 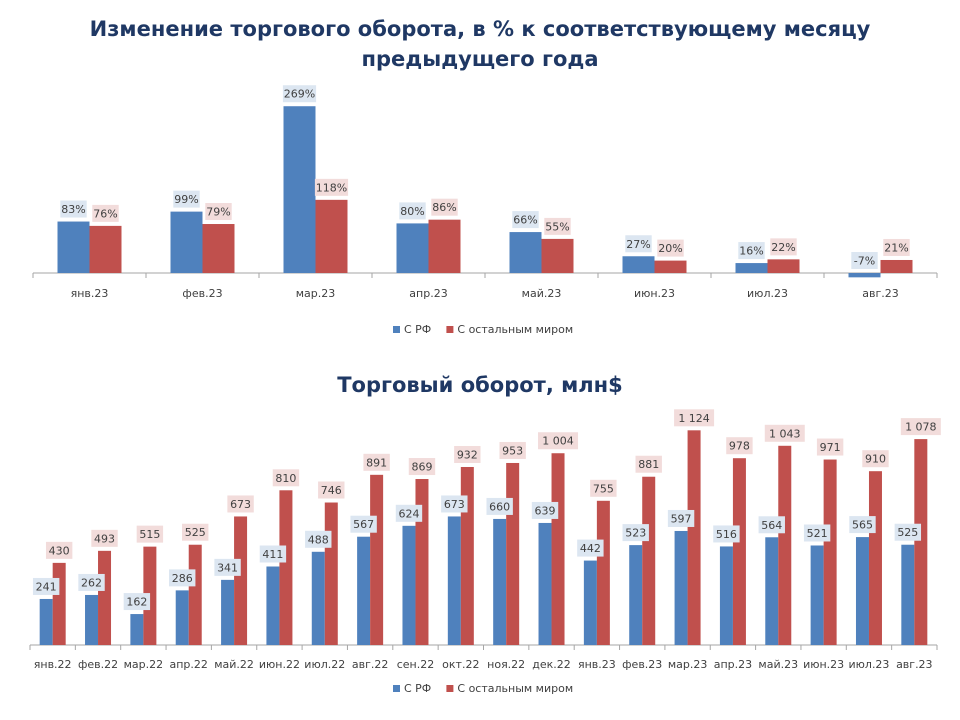 What do you see at coordinates (862, 525) in the screenshot?
I see `data-label-rf: 565` at bounding box center [862, 525].